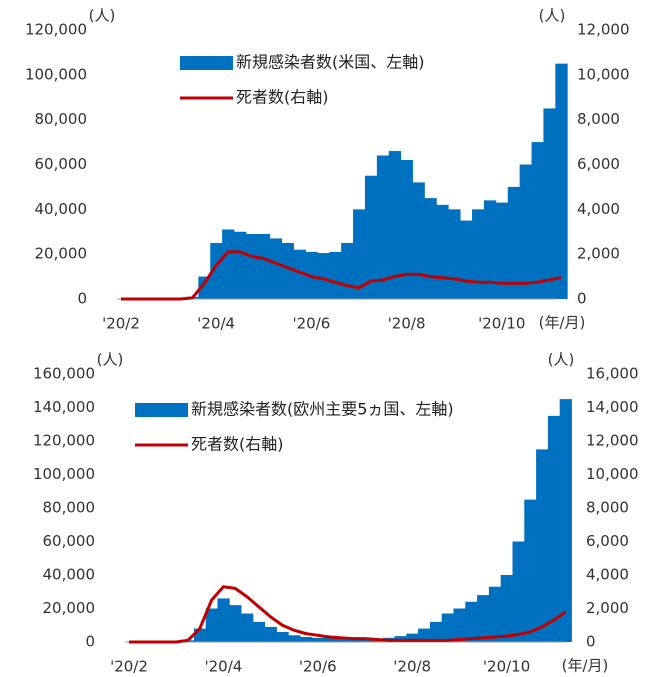 This screenshot has height=677, width=659. What do you see at coordinates (612, 407) in the screenshot?
I see `y2-tick-label: 14,000` at bounding box center [612, 407].